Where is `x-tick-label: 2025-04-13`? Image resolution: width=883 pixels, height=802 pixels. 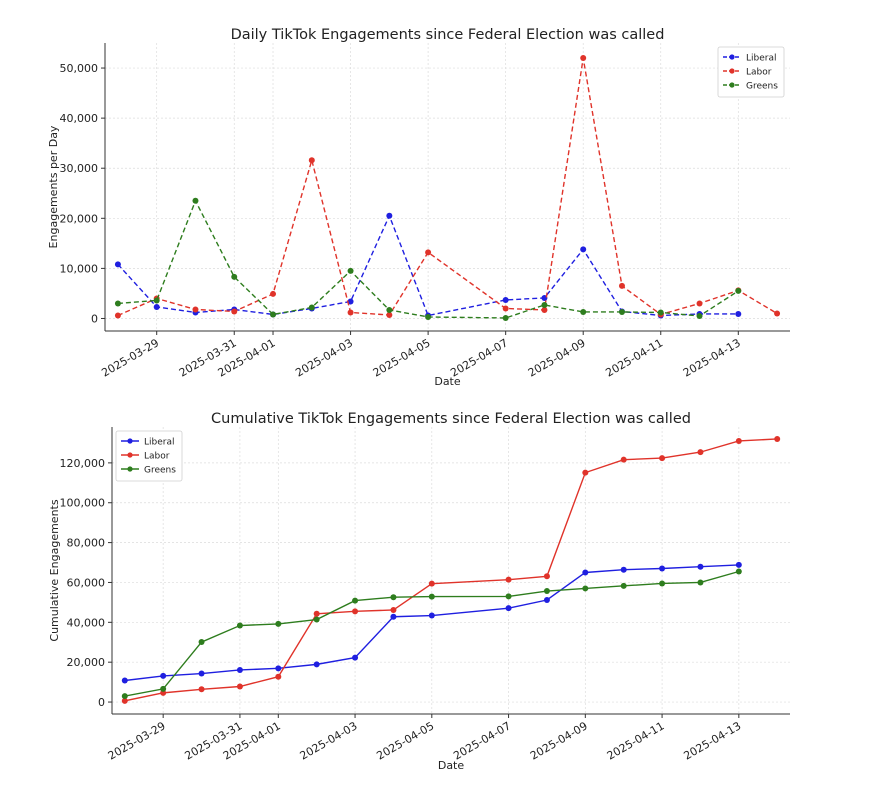
x-tick-label: 2025-04-13 is located at coordinates (712, 357).